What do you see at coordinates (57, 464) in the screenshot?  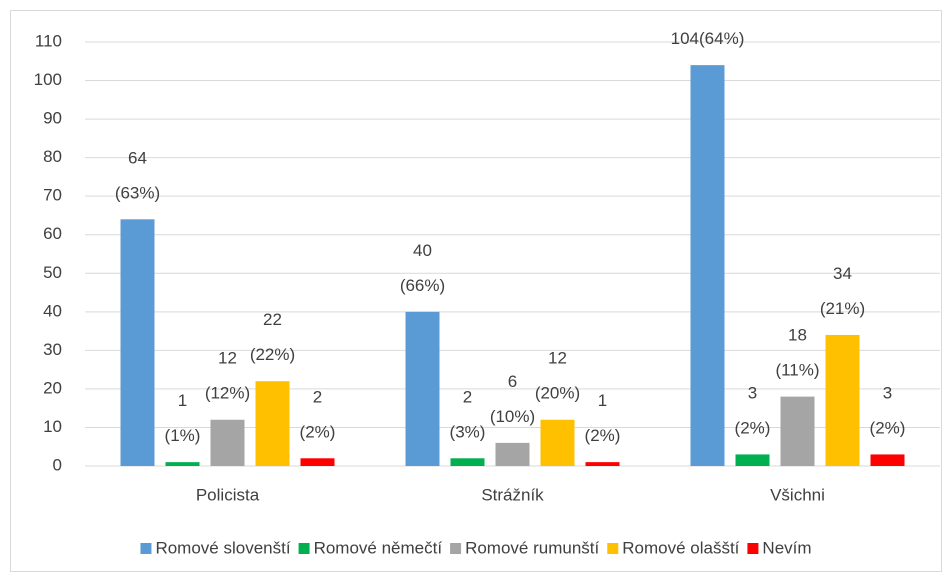 I see `y-tick-label: 0` at bounding box center [57, 464].